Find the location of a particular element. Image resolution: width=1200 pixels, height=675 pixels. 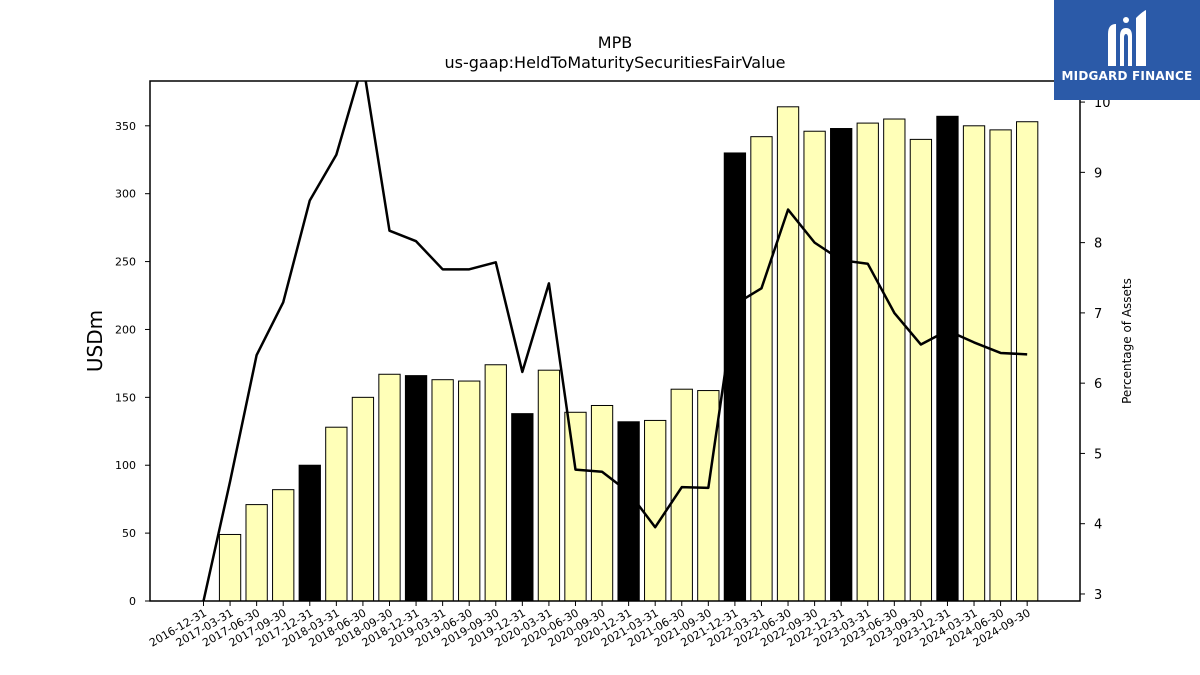

ytick-label: 0 is located at coordinates (132, 601).